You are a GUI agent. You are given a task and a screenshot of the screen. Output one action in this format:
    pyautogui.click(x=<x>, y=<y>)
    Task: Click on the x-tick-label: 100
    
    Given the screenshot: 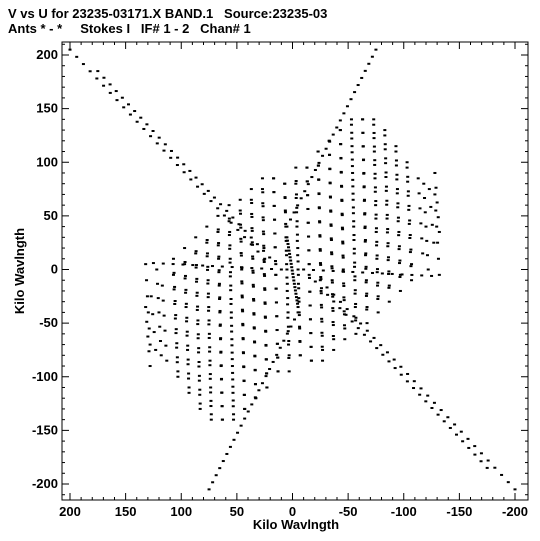 What is the action you would take?
    pyautogui.click(x=181, y=511)
    